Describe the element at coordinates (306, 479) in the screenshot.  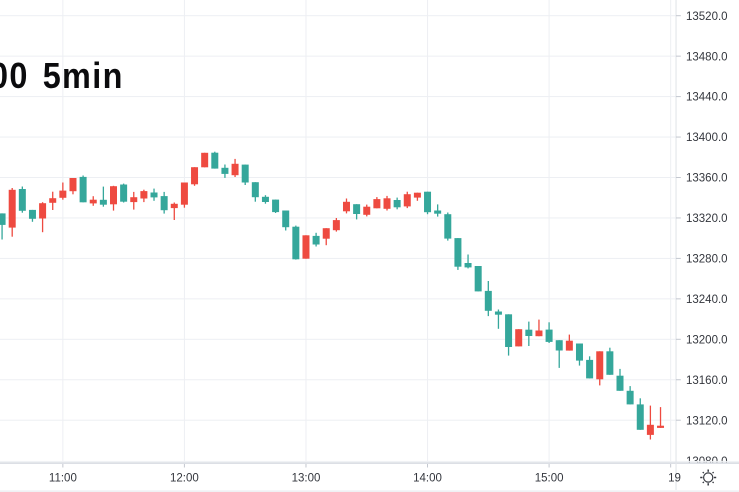
I see `svg-text: 13:00` at that location.